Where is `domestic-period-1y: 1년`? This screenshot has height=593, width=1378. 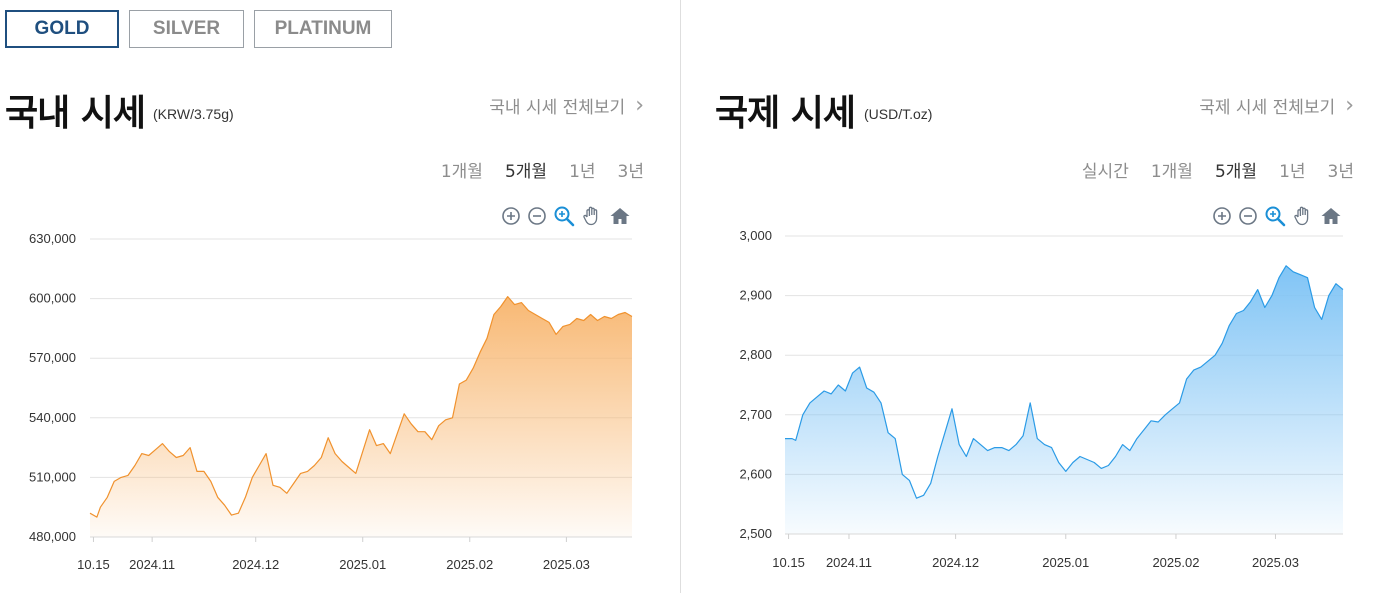
domestic-period-1y: 1년 is located at coordinates (582, 172).